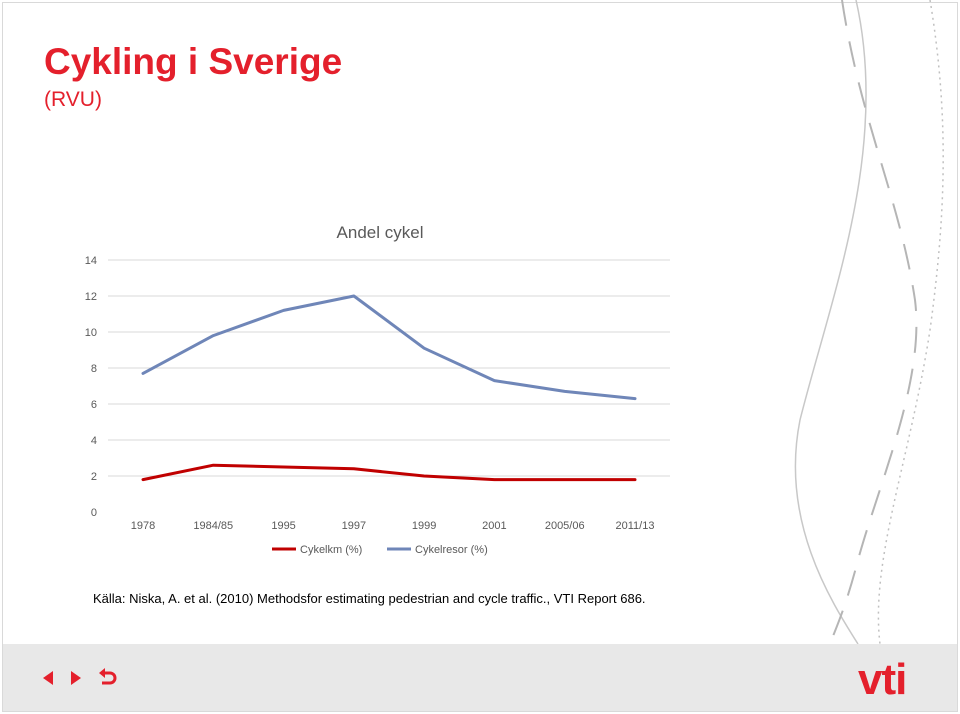 The height and width of the screenshot is (714, 960). Describe the element at coordinates (94, 405) in the screenshot. I see `y-tick-label: 6` at that location.